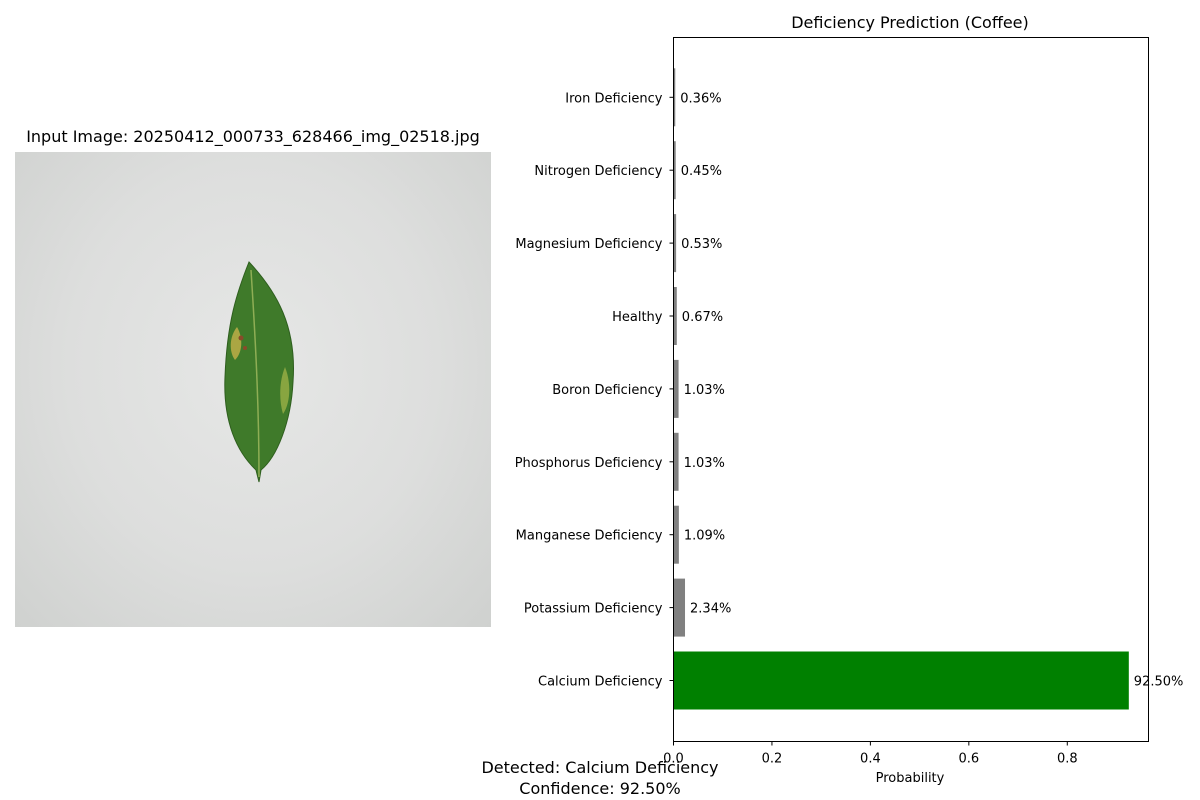  I want to click on bar-value-label: 0.36%, so click(700, 98).